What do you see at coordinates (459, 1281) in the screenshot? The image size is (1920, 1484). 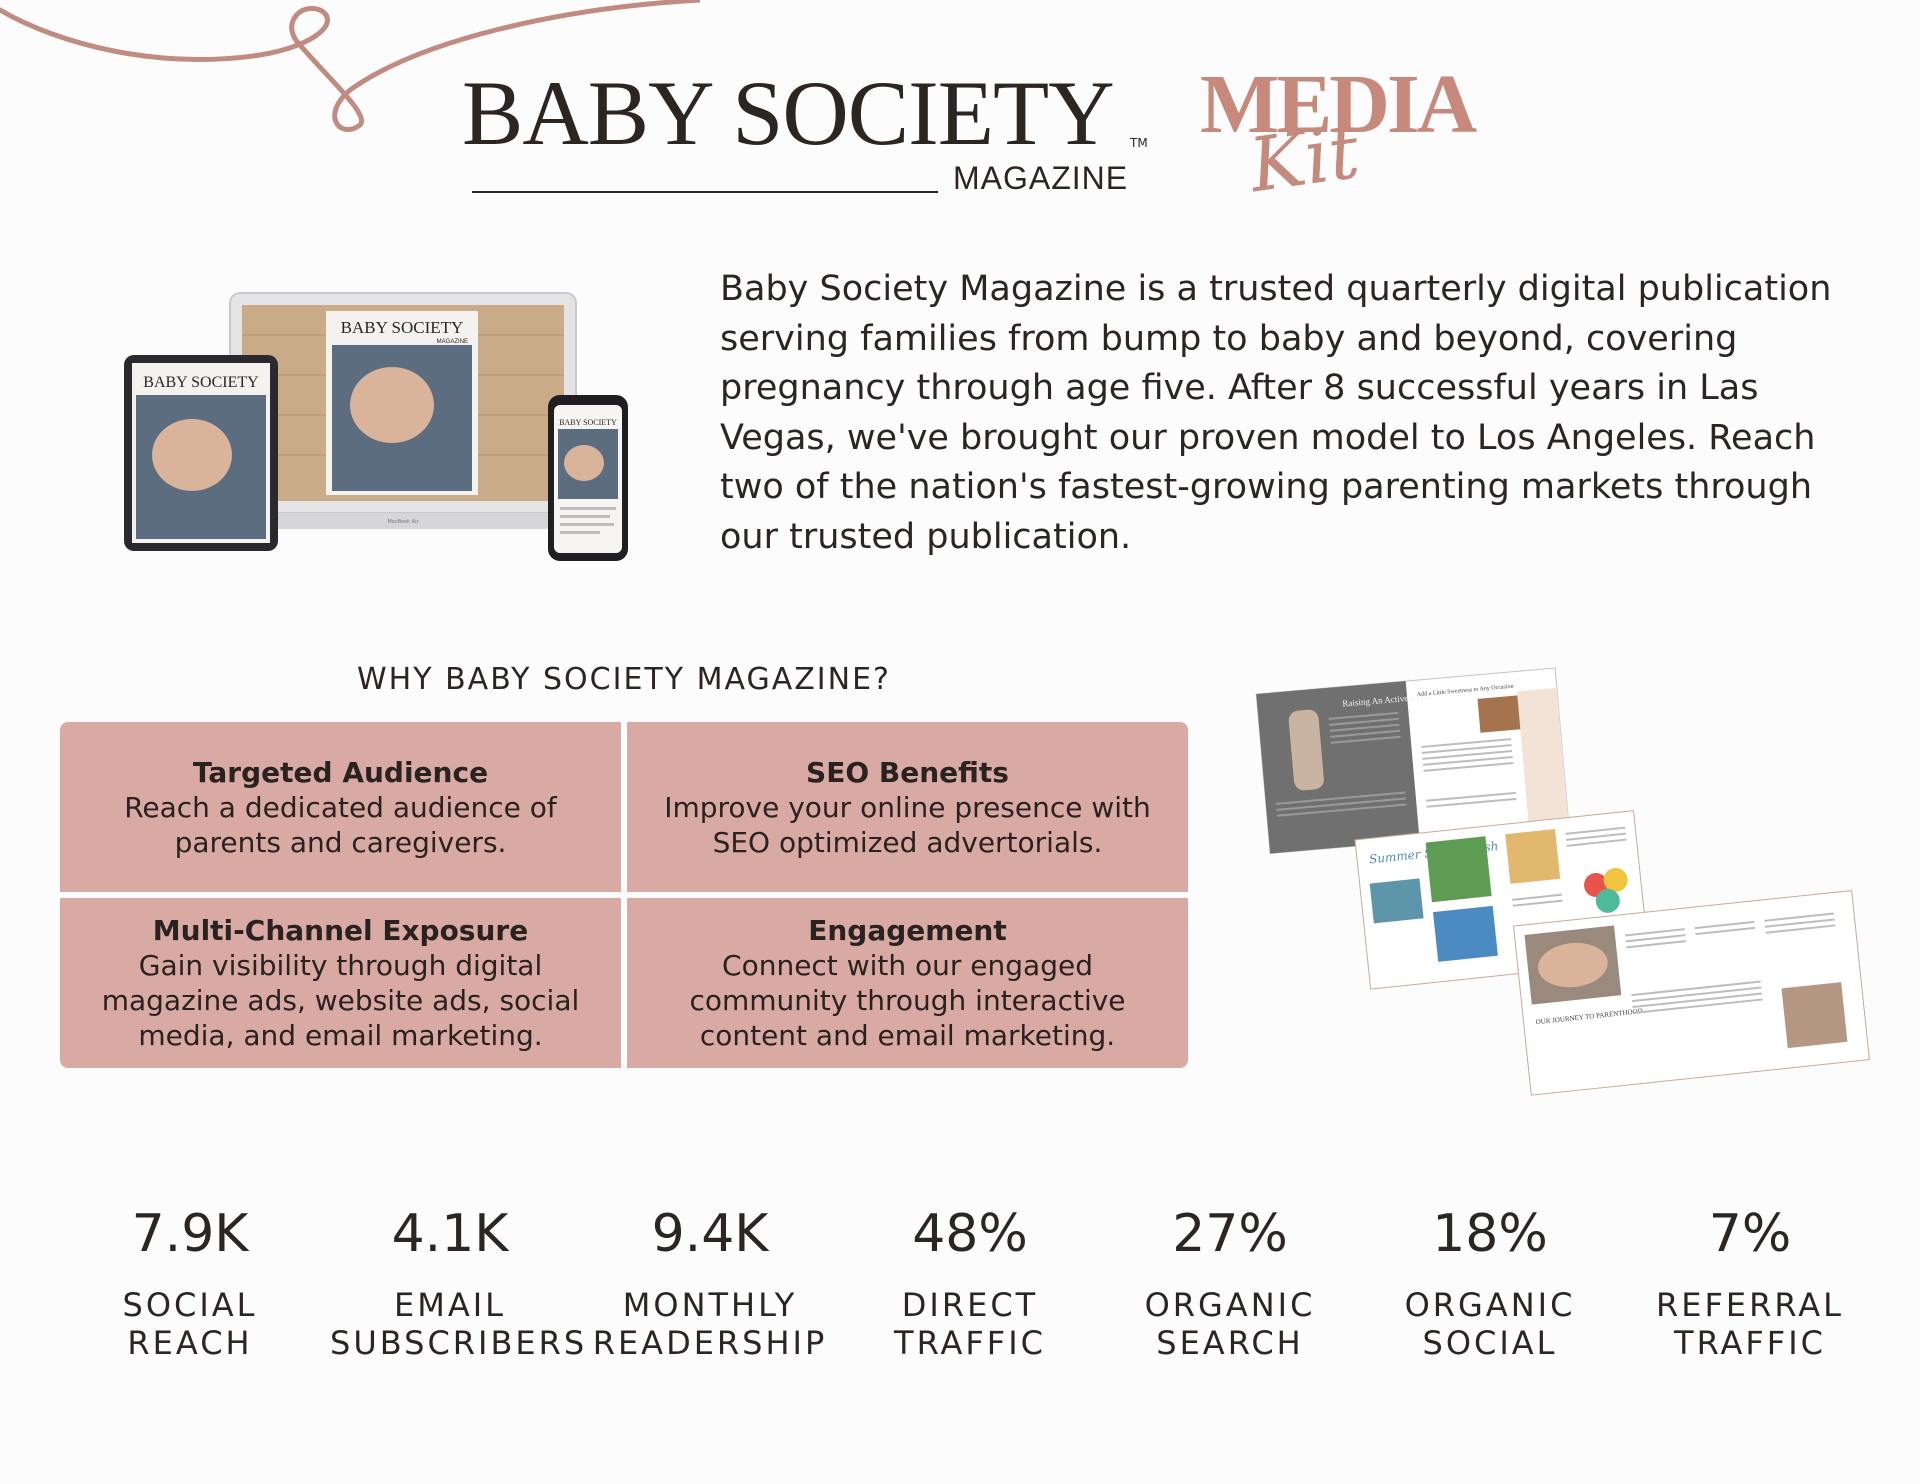 I see `stat-email-subscribers: 4.1K EMAIL SUBSCRIBERS` at bounding box center [459, 1281].